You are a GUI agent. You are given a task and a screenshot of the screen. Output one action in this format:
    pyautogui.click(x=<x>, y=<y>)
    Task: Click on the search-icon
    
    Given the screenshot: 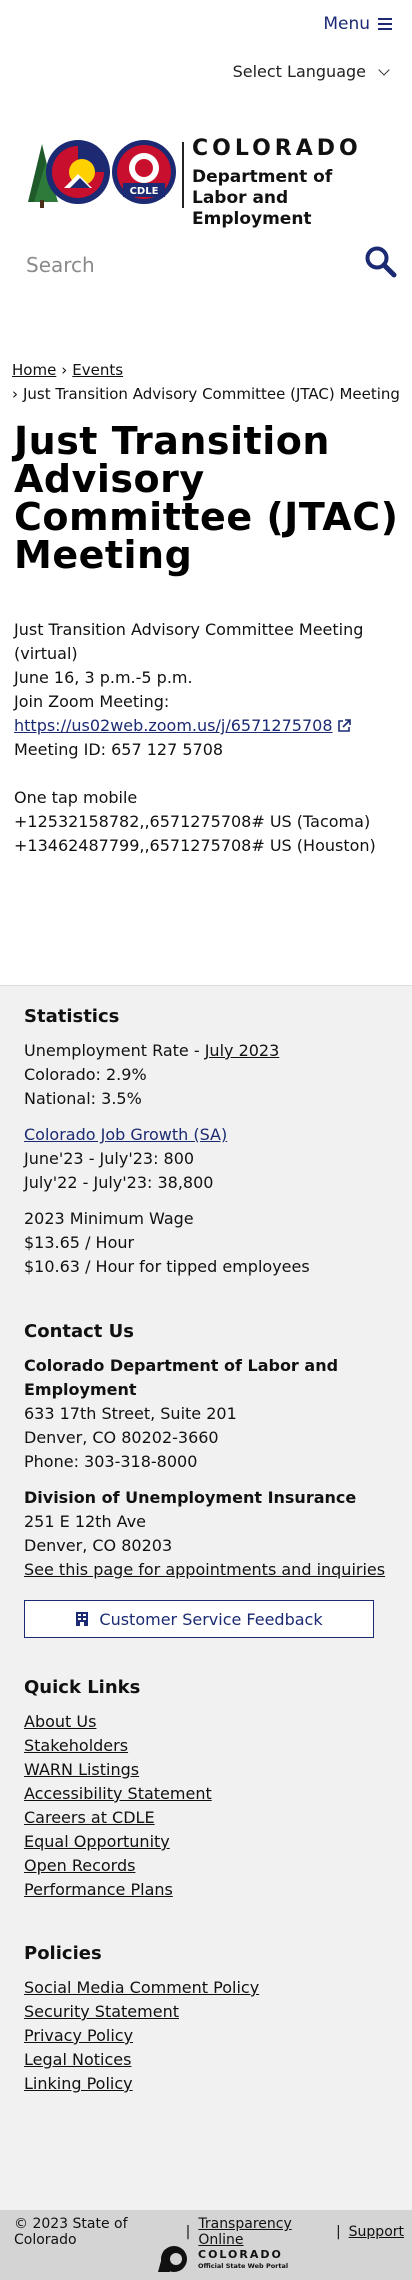 What is the action you would take?
    pyautogui.click(x=381, y=262)
    